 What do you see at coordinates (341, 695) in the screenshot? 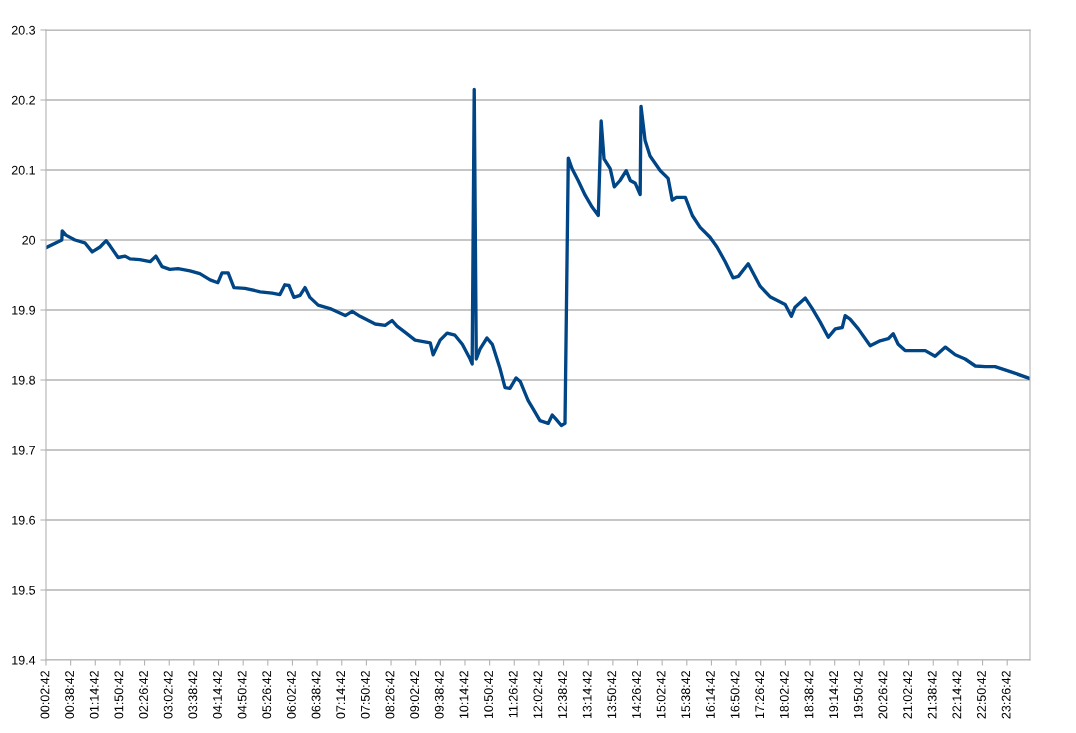
I see `x-tick-label: 07:14:42` at bounding box center [341, 695].